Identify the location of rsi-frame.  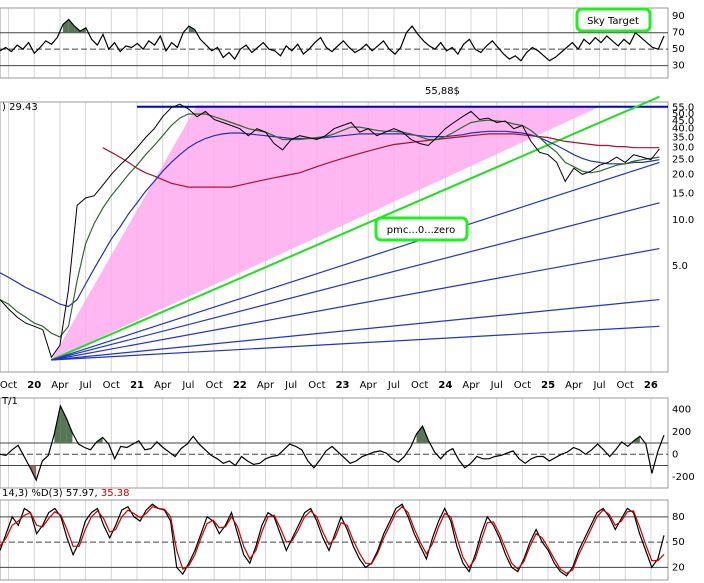
(334, 43).